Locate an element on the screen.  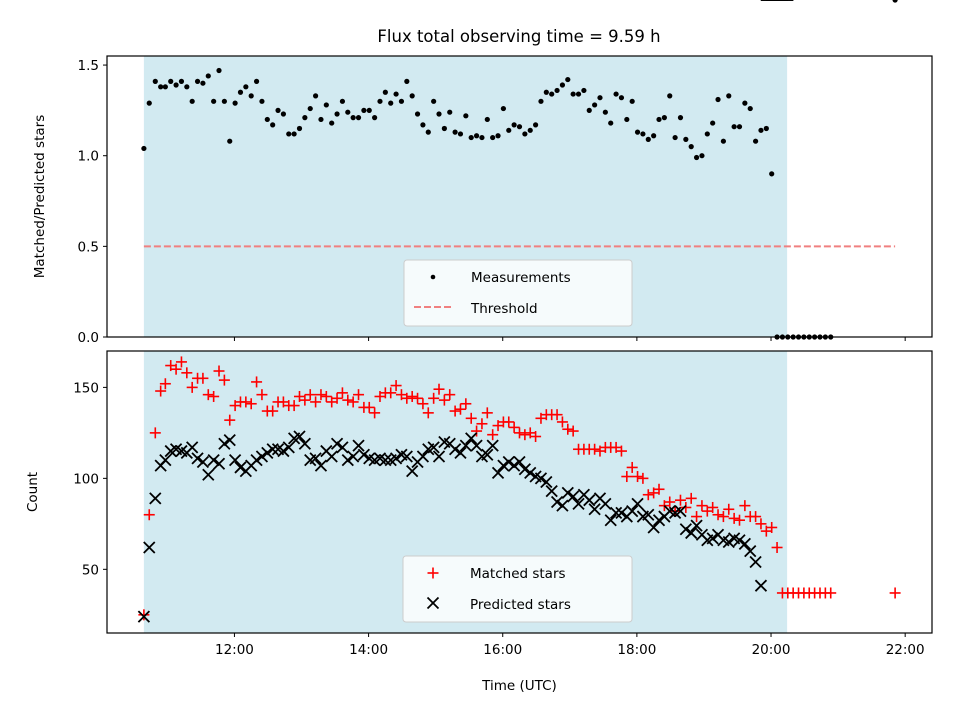
x-axis-label: Time (UTC) is located at coordinates (519, 686).